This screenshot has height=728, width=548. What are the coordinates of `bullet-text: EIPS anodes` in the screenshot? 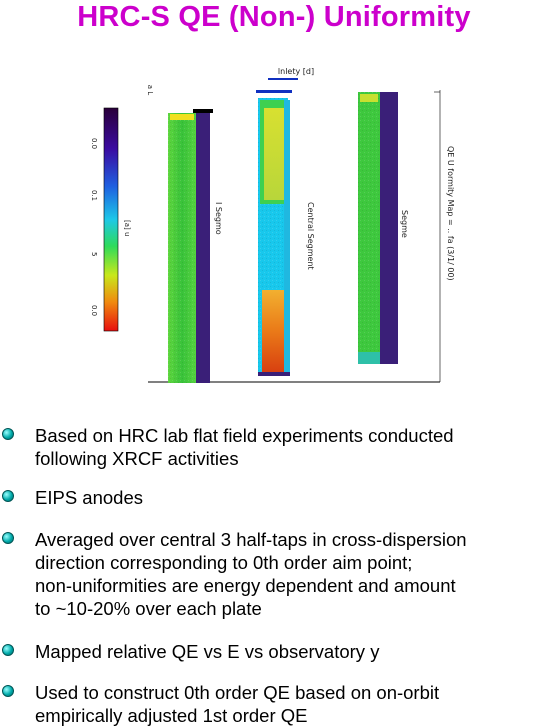 It's located at (89, 497).